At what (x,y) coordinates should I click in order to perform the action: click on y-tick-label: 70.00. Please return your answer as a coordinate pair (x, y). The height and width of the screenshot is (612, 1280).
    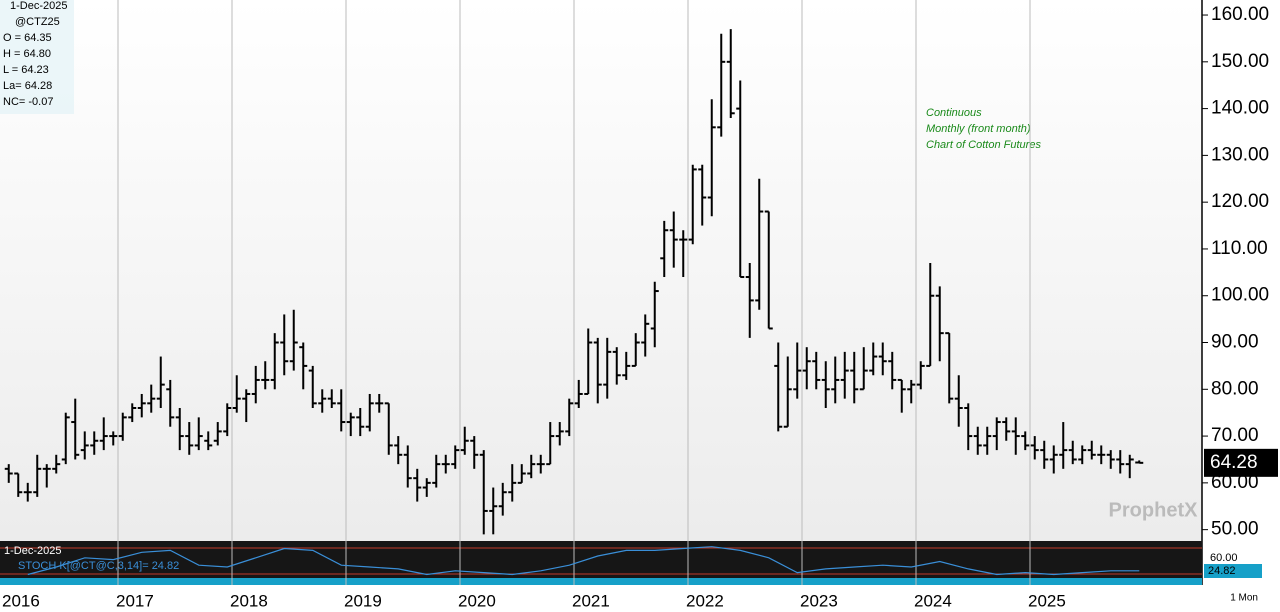
    Looking at the image, I should click on (1235, 435).